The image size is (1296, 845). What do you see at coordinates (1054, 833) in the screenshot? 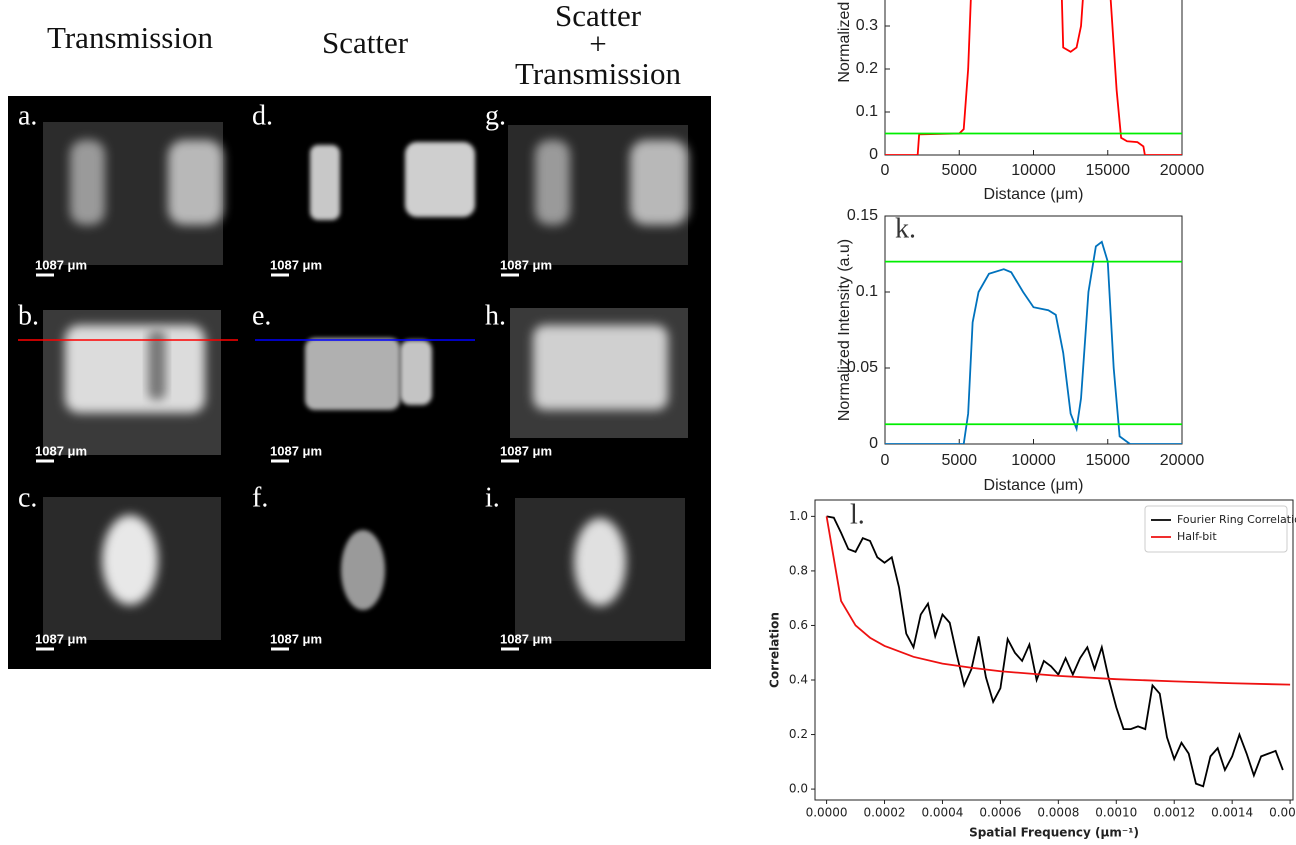
I see `x-axis-label: Spatial Frequency (μm⁻¹)` at bounding box center [1054, 833].